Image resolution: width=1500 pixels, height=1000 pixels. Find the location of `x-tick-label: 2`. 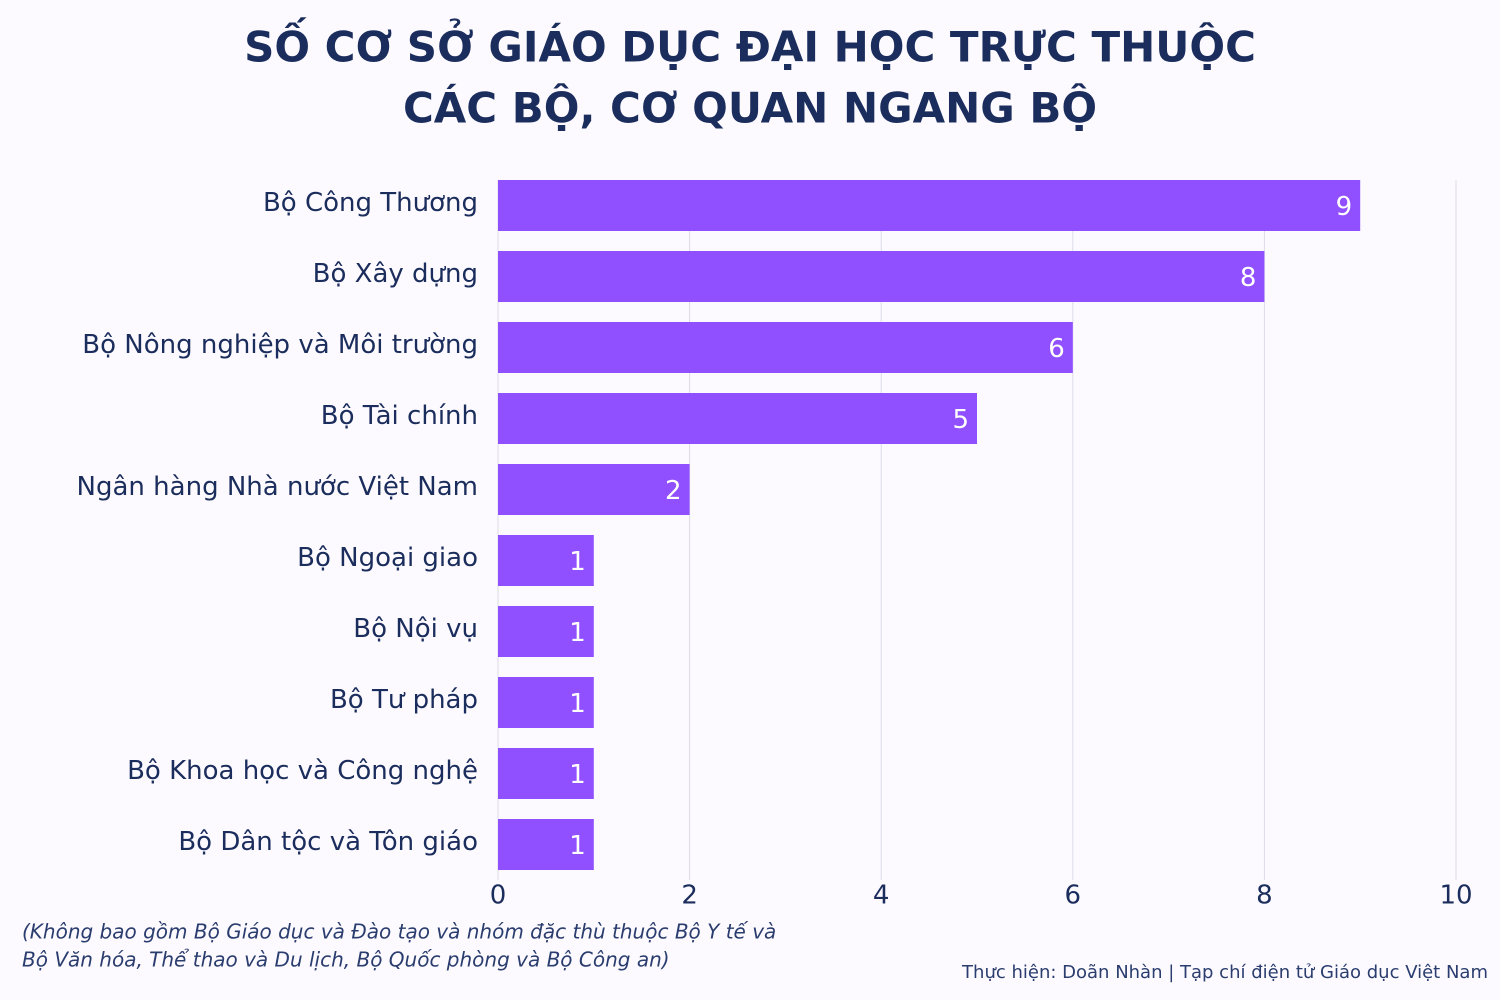

x-tick-label: 2 is located at coordinates (689, 896).